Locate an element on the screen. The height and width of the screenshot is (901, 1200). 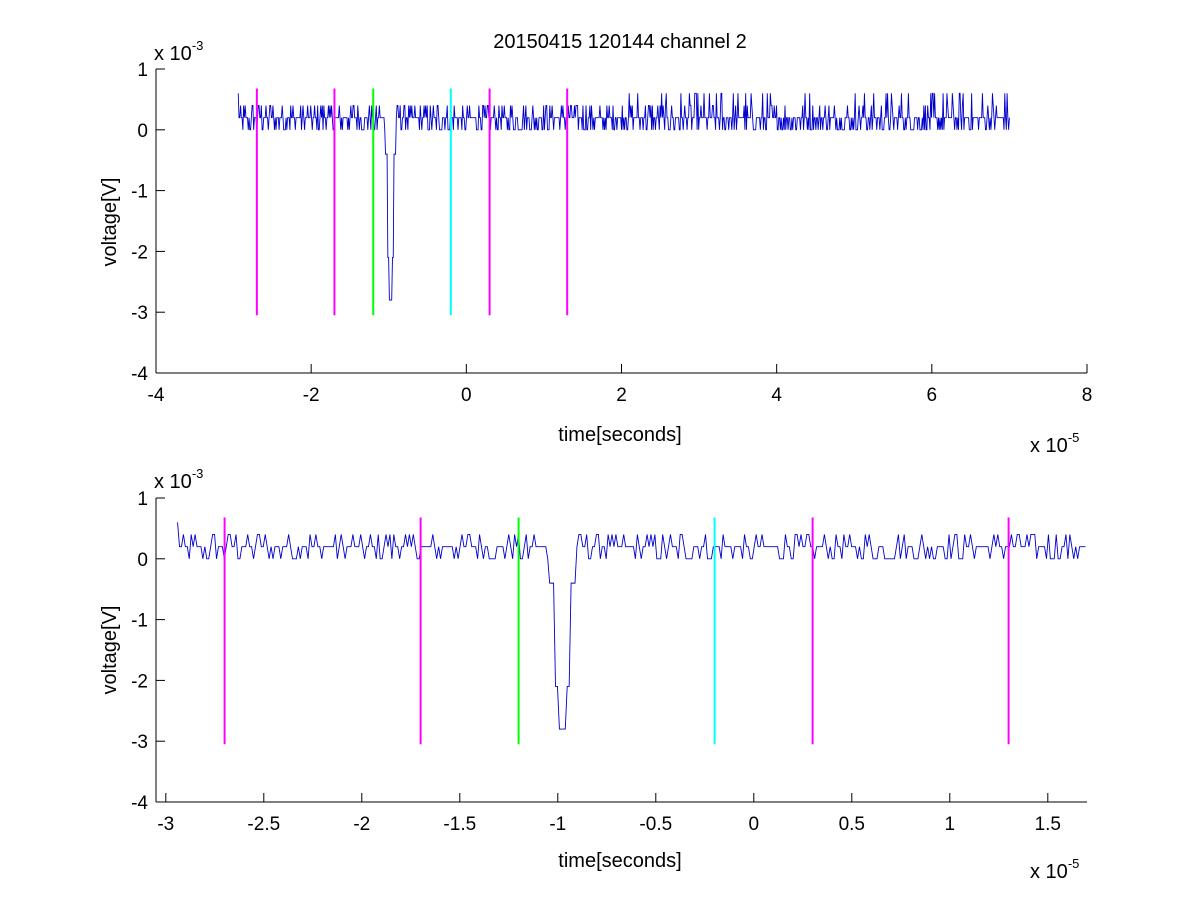
x-tick-label: -1 is located at coordinates (557, 824).